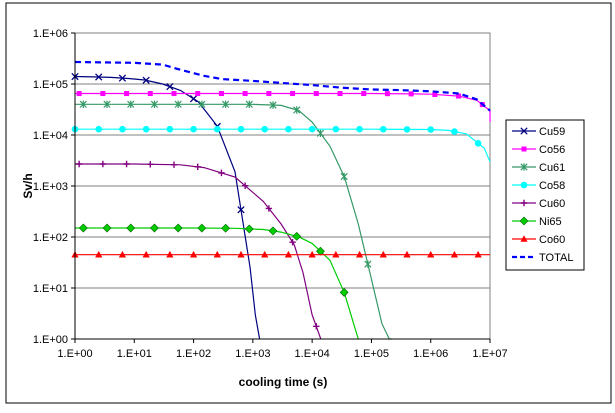  Describe the element at coordinates (280, 254) in the screenshot. I see `series-co60` at that location.